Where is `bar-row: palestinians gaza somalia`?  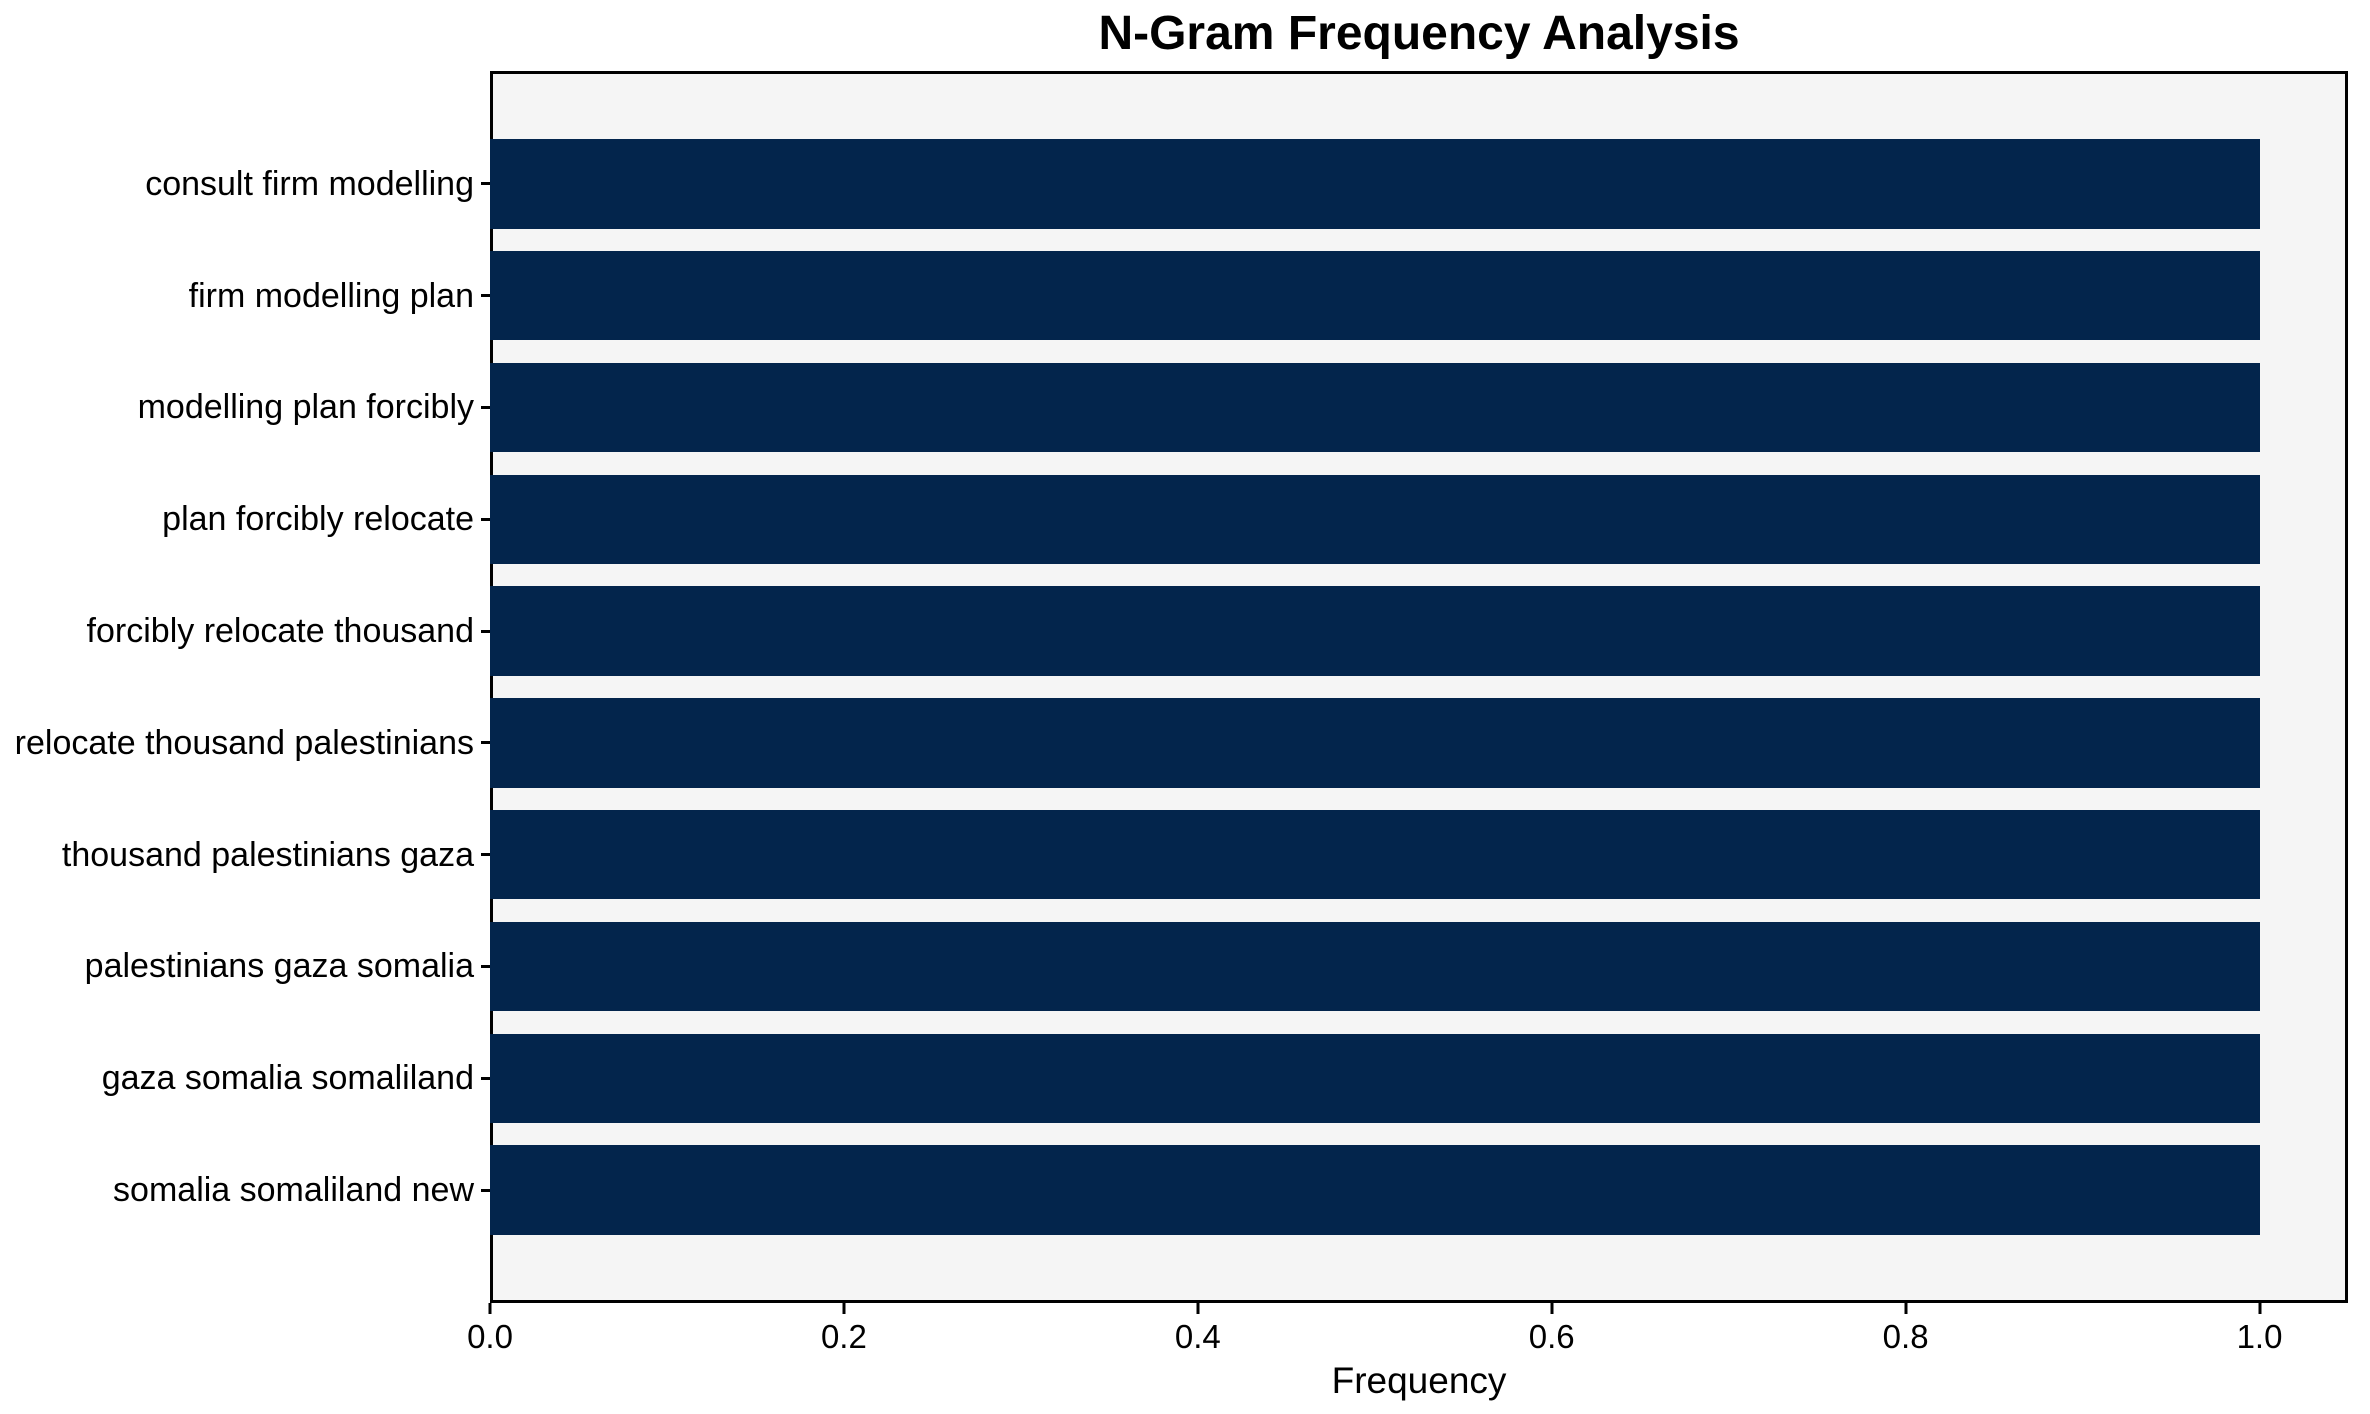 bar-row: palestinians gaza somalia is located at coordinates (1174, 967).